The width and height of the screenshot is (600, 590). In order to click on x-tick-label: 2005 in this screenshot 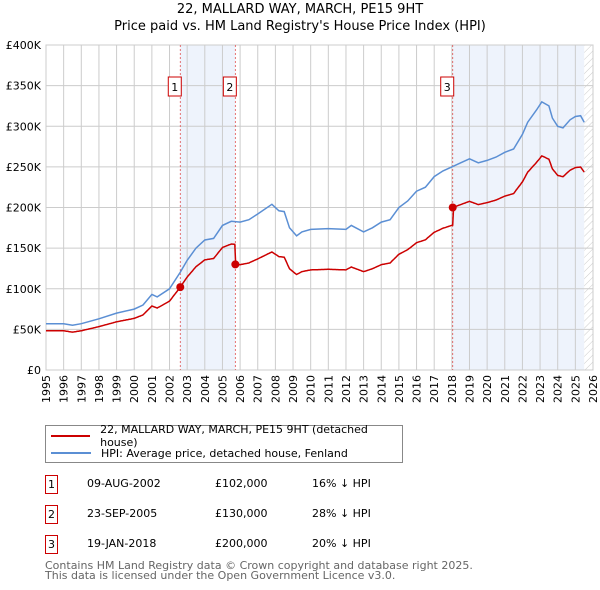, I will do `click(222, 389)`.